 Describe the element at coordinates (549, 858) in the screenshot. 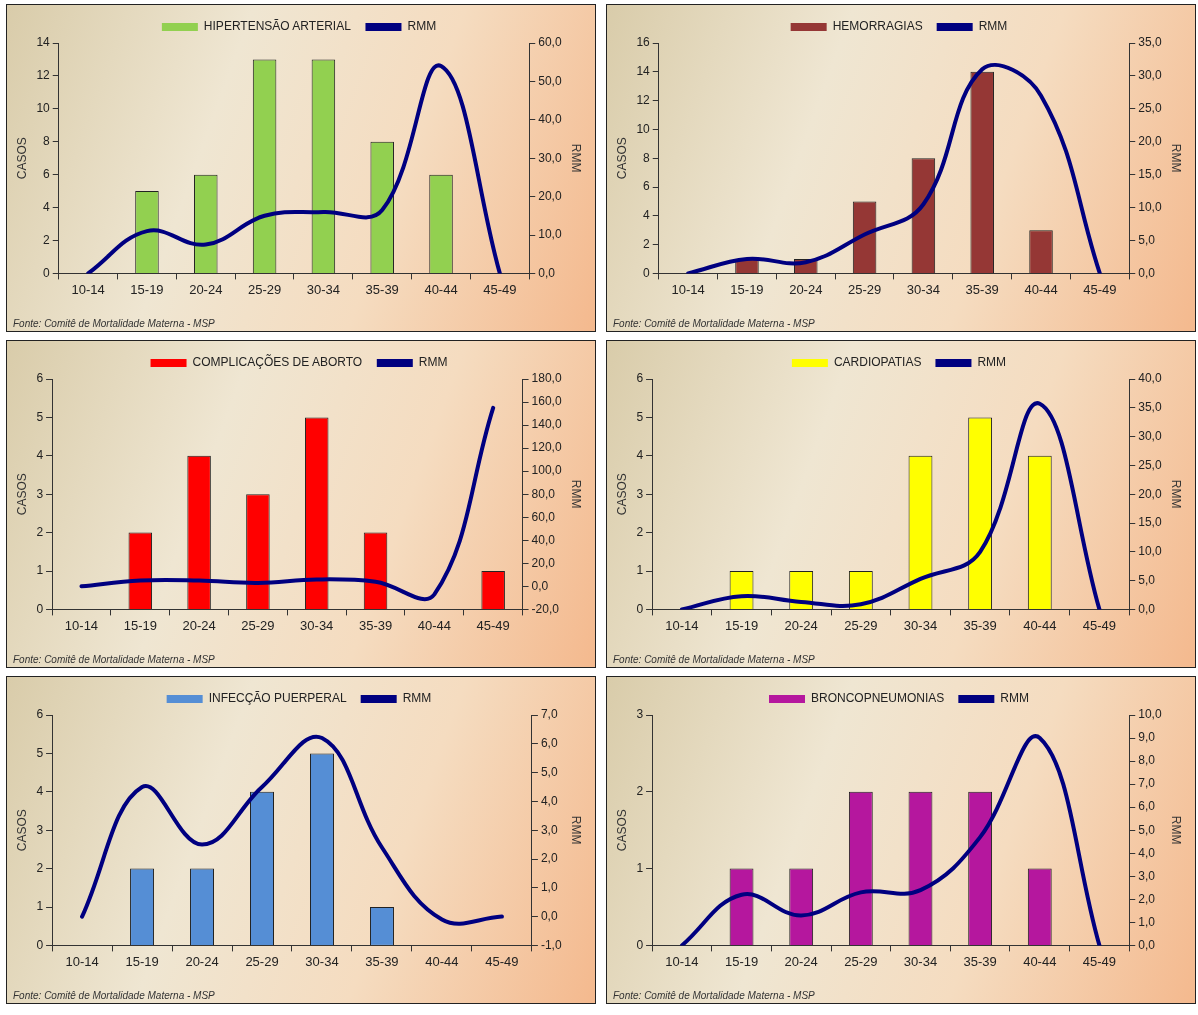

I see `y2-tick-label: 2,0` at that location.